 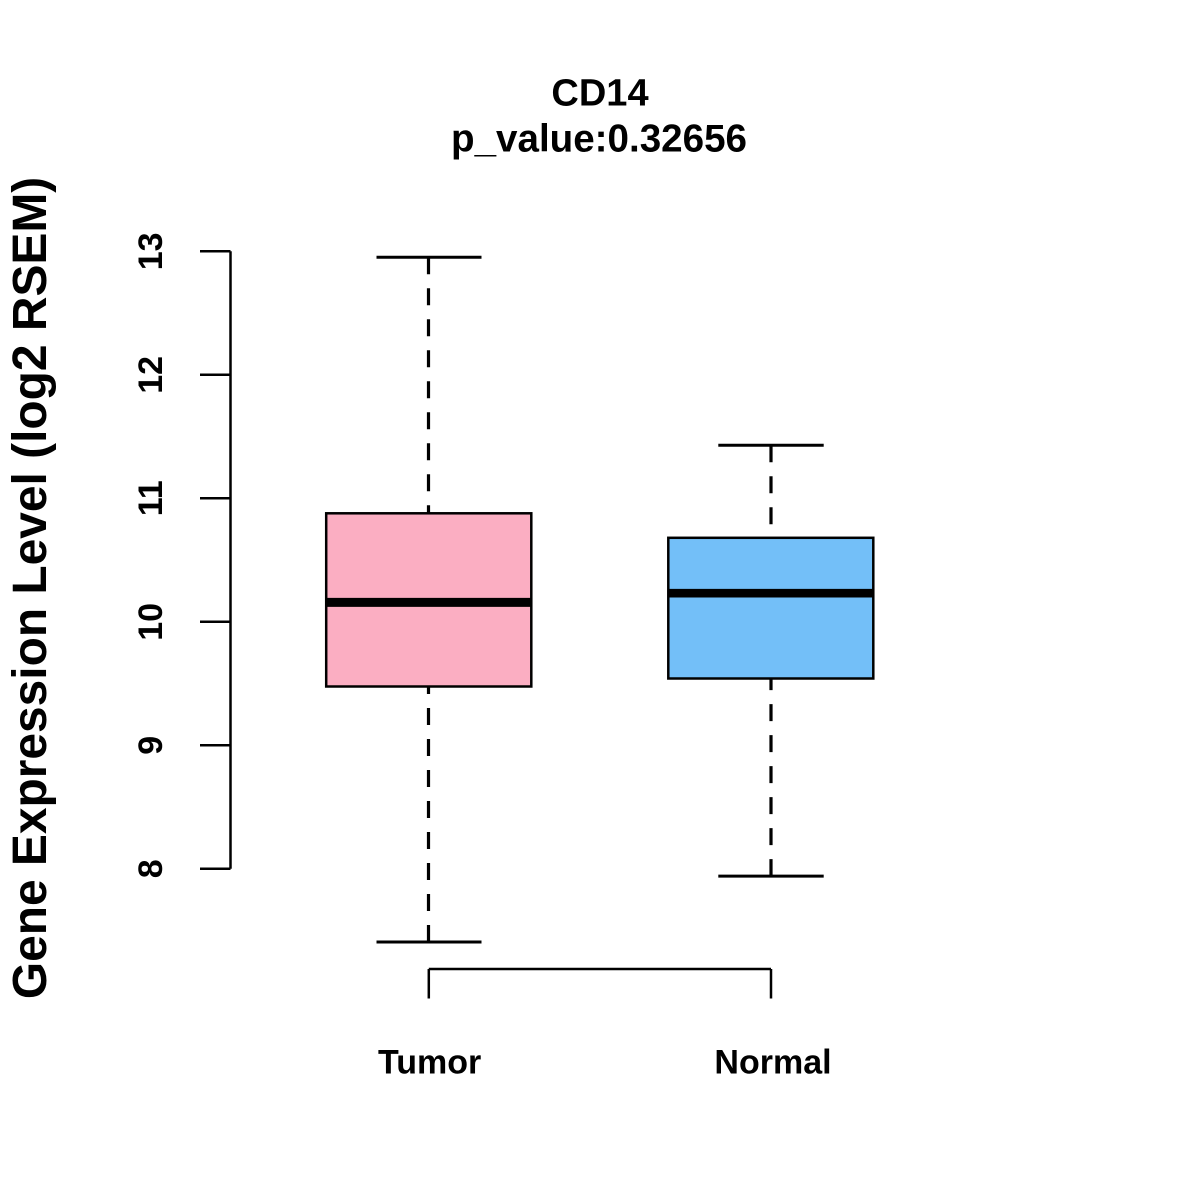 What do you see at coordinates (151, 498) in the screenshot?
I see `svg-text: 11` at bounding box center [151, 498].